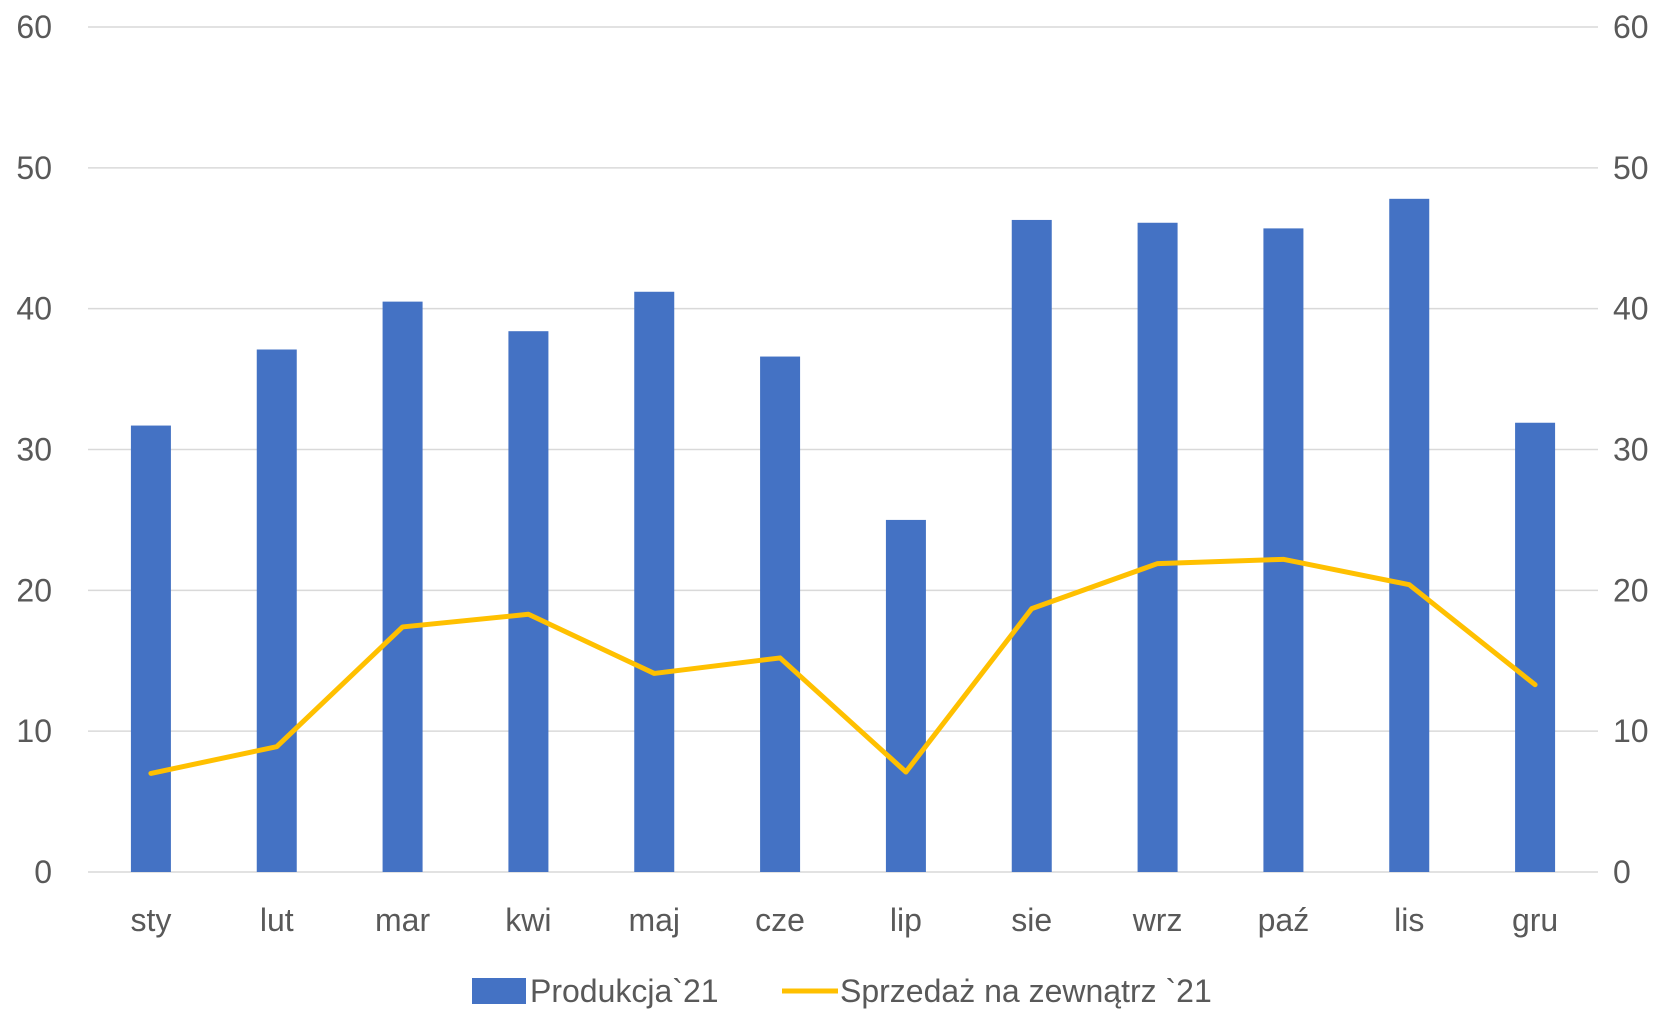  Describe the element at coordinates (780, 614) in the screenshot. I see `bar-cze` at that location.